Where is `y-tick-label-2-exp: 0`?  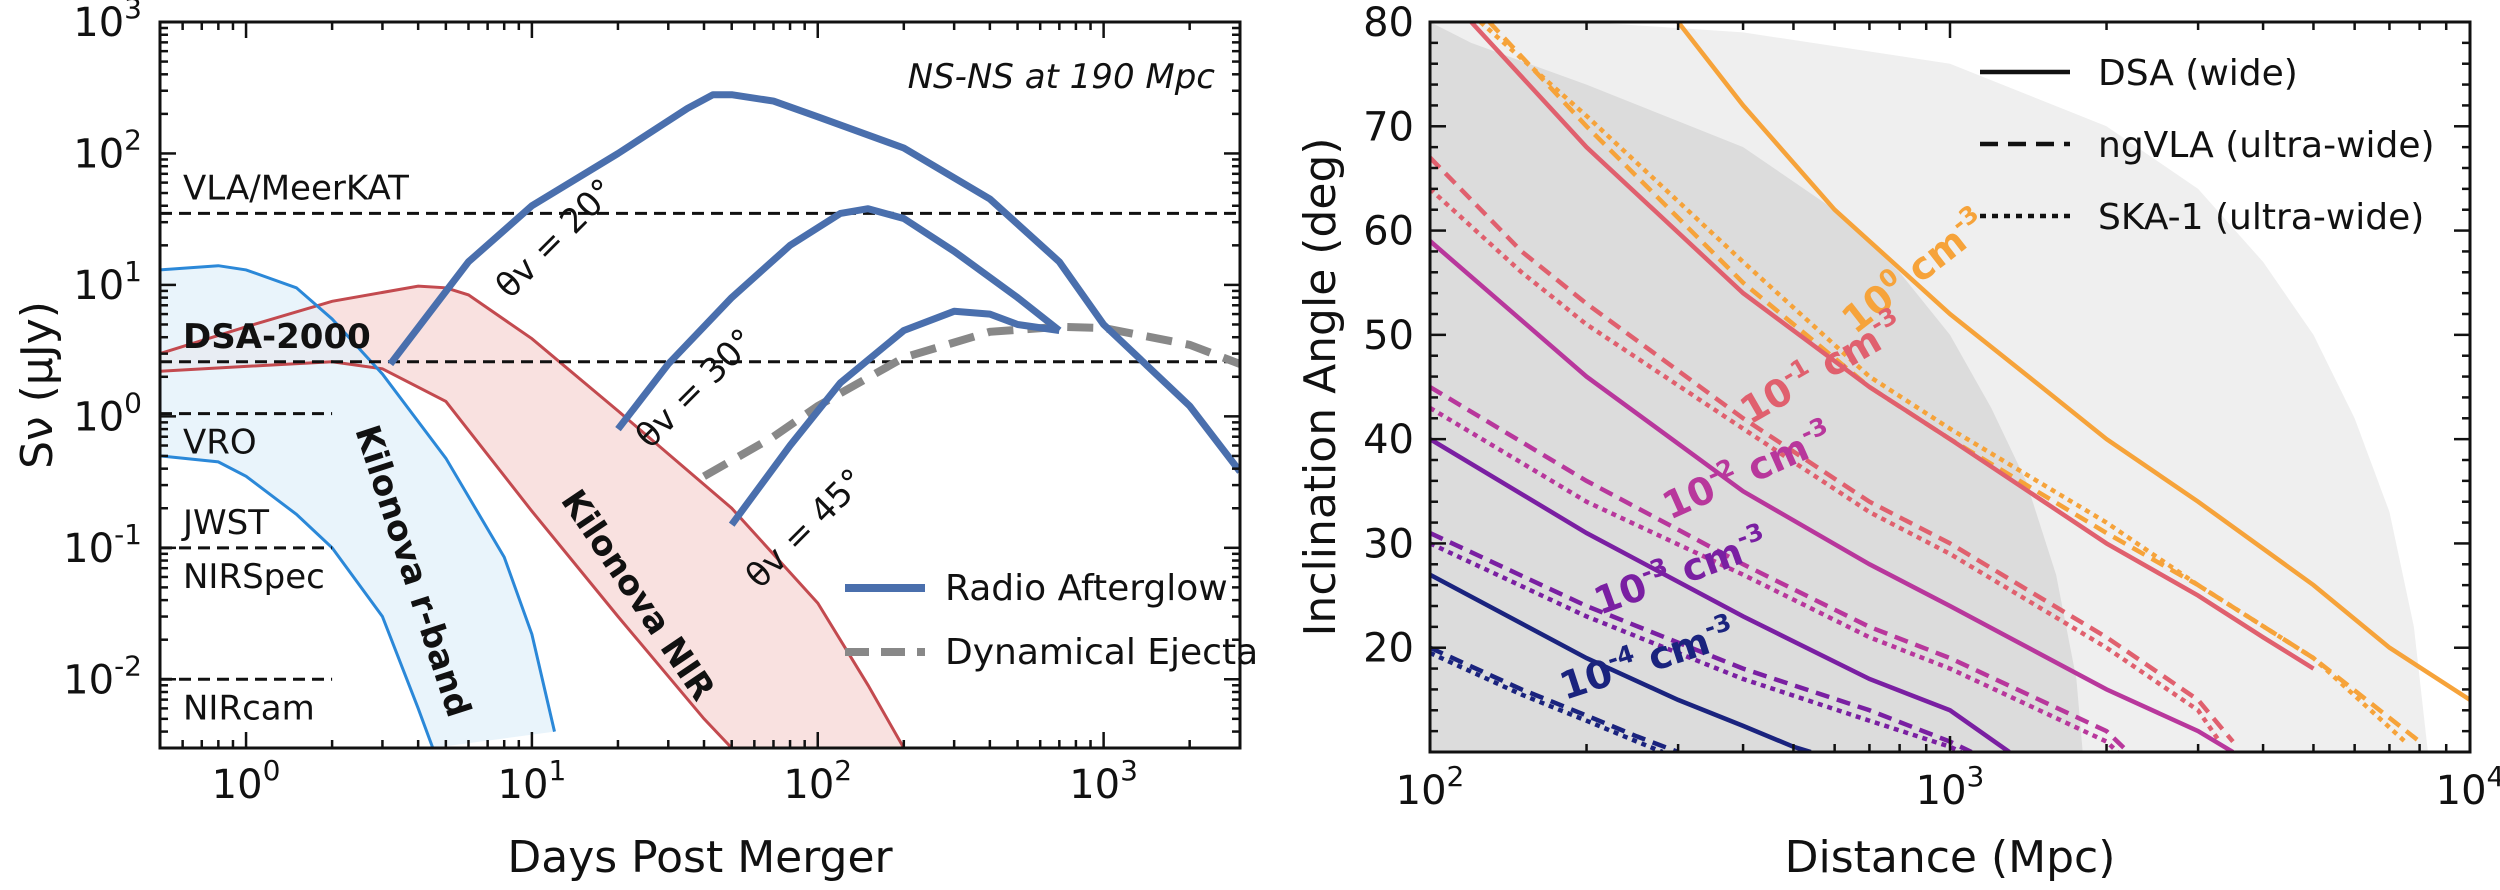 y-tick-label-2-exp: 0 is located at coordinates (133, 402).